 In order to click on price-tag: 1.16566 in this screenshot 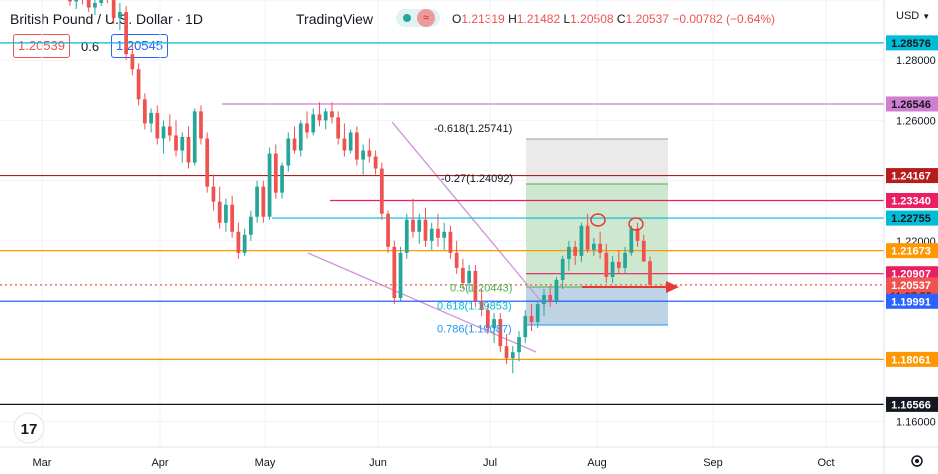, I will do `click(912, 404)`.